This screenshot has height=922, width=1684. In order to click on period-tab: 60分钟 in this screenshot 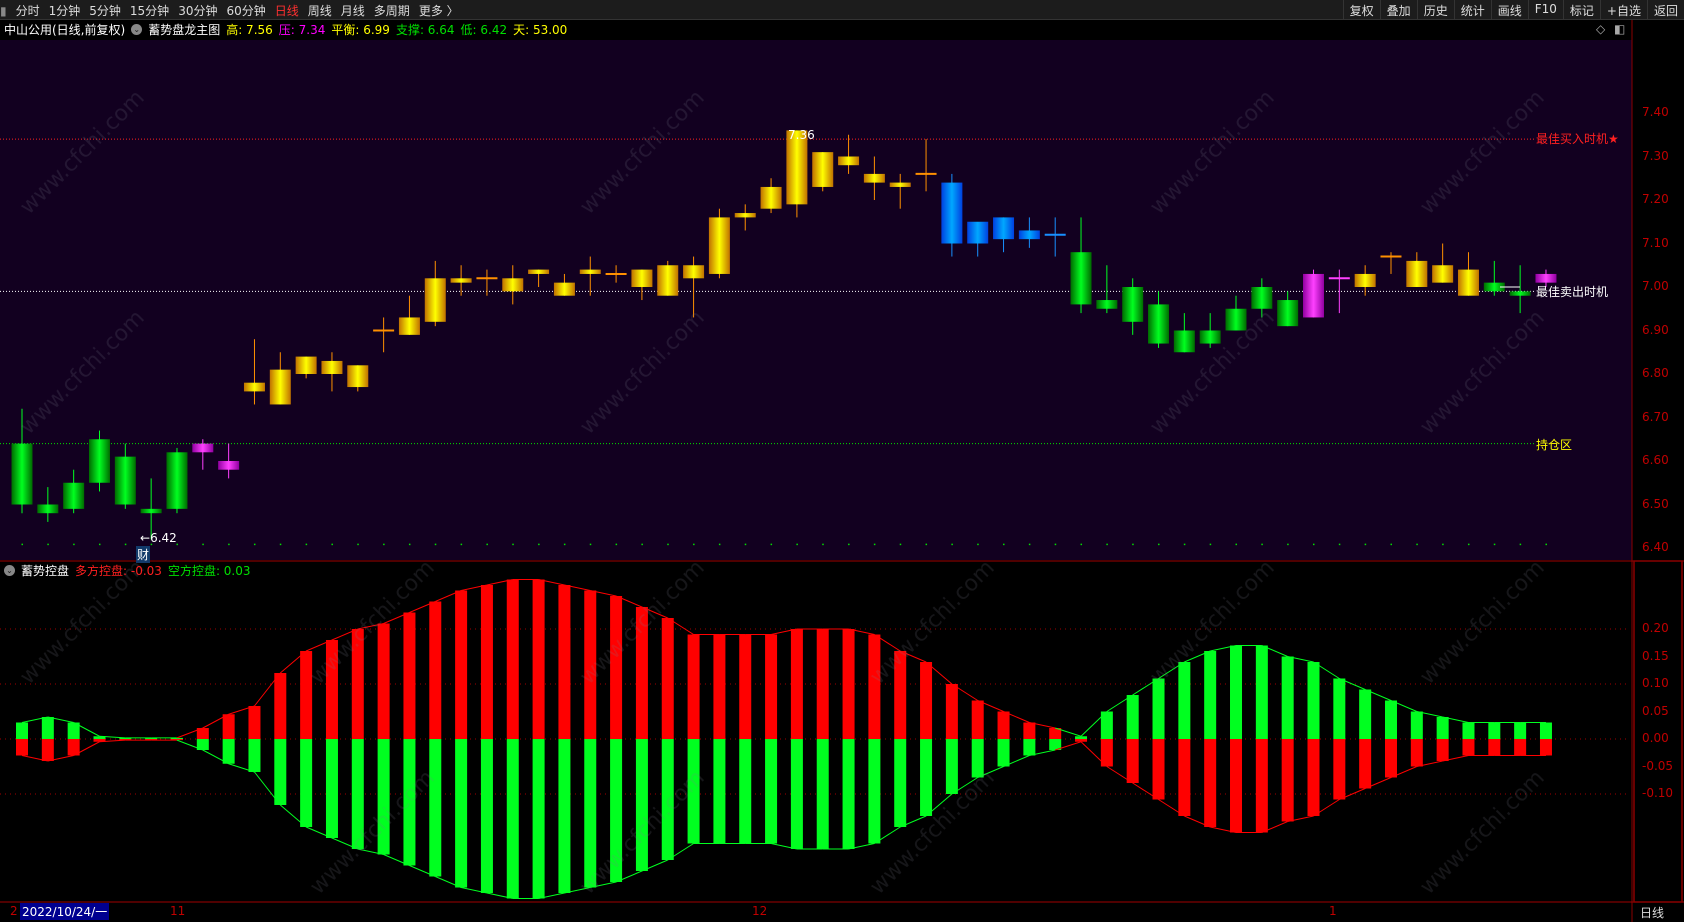, I will do `click(246, 11)`.